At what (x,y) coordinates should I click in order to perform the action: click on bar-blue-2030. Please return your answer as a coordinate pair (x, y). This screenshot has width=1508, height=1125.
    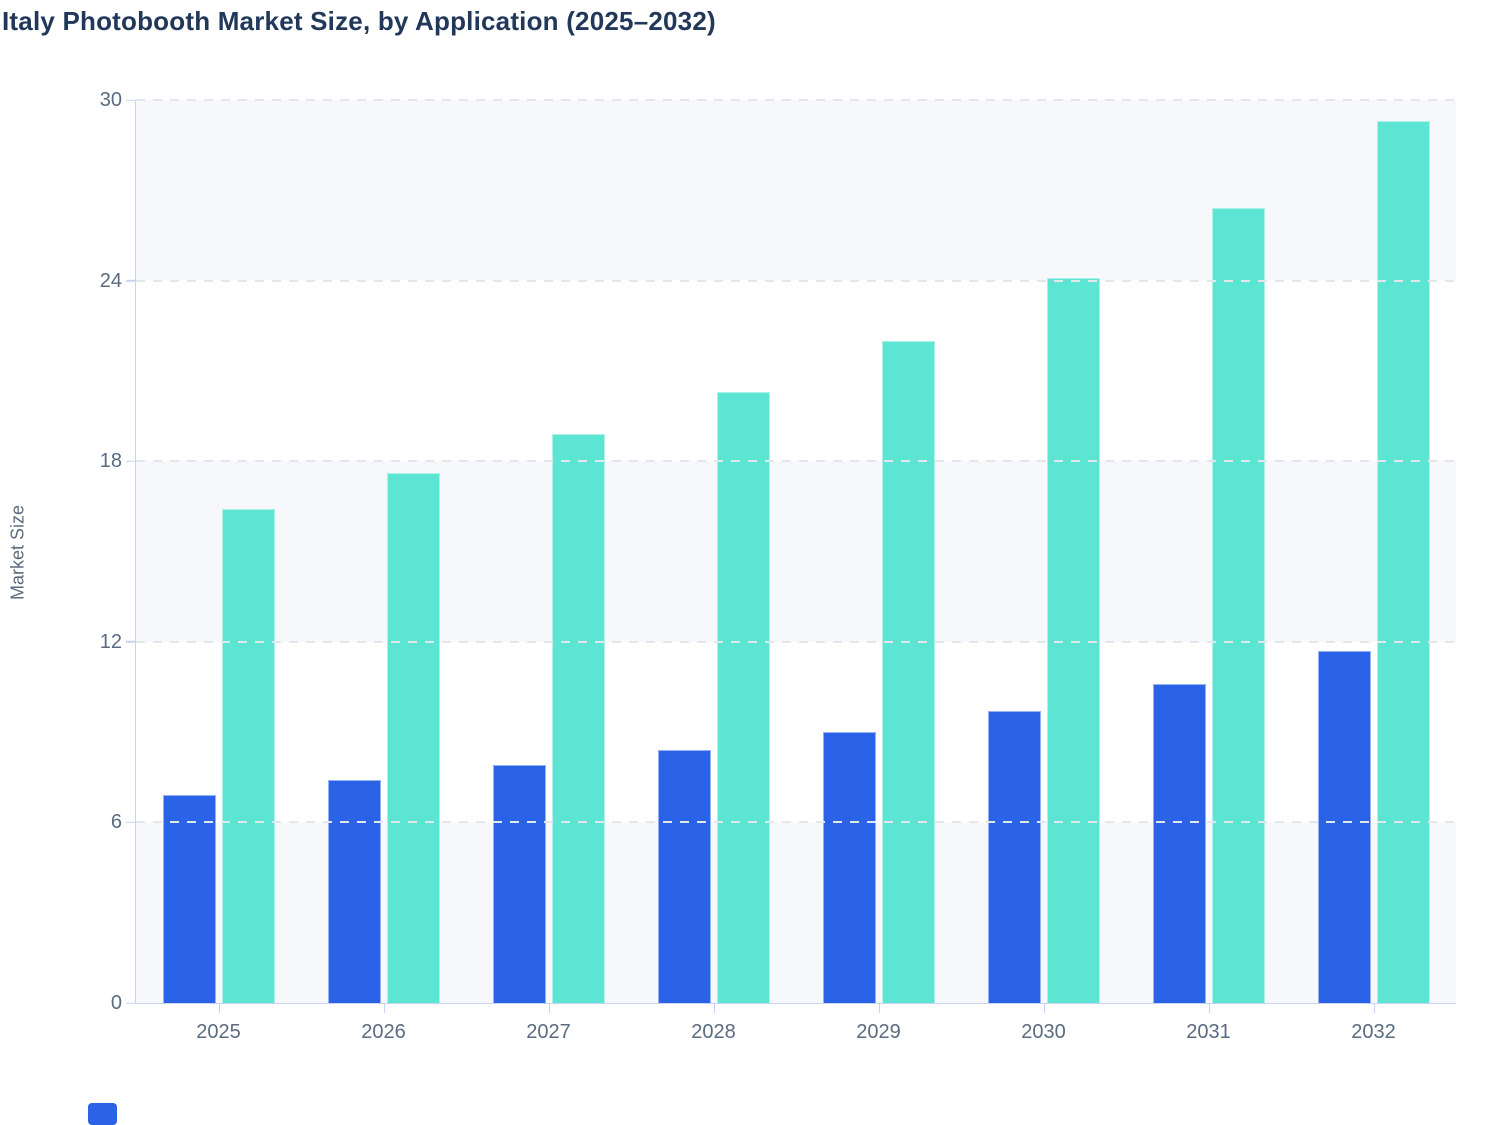
    Looking at the image, I should click on (1014, 857).